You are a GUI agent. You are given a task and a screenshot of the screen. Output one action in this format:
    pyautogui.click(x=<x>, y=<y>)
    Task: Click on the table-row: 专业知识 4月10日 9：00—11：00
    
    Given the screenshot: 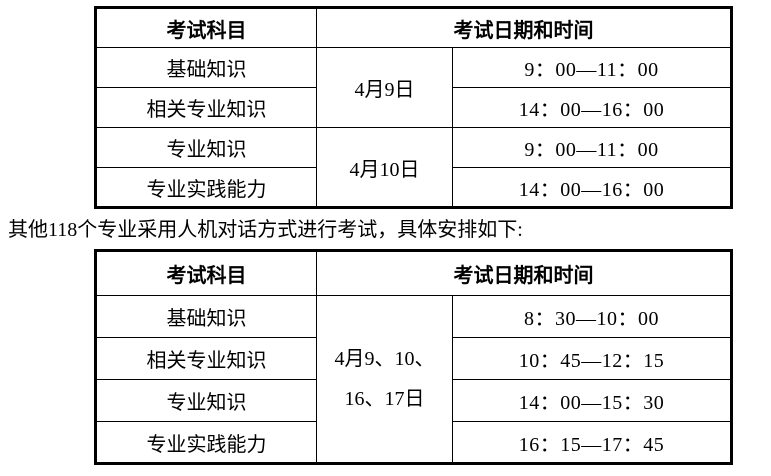 What is the action you would take?
    pyautogui.click(x=413, y=167)
    